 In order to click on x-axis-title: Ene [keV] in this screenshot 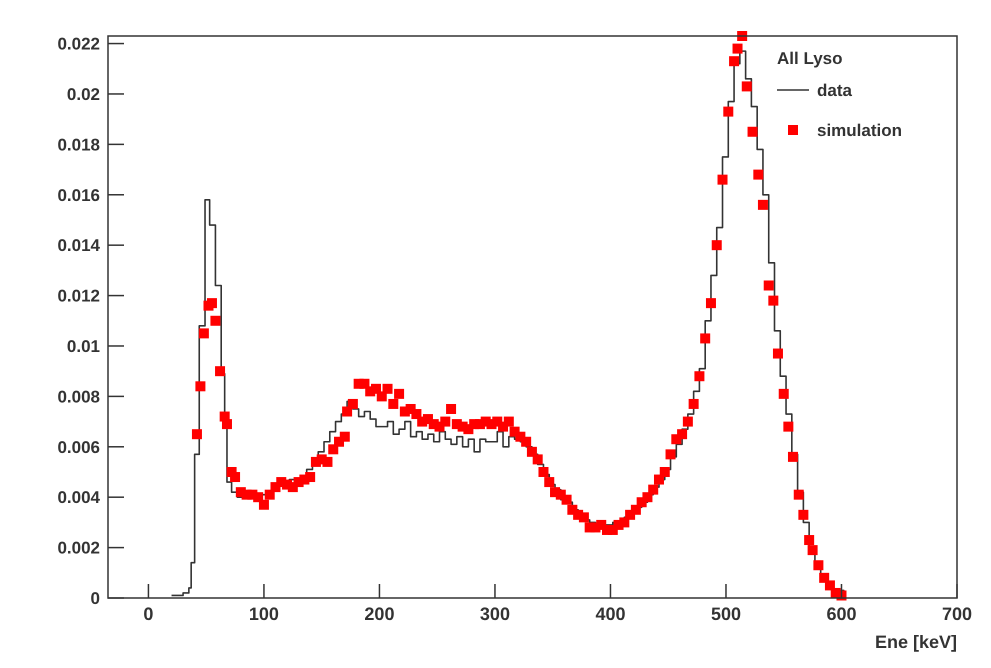, I will do `click(915, 642)`.